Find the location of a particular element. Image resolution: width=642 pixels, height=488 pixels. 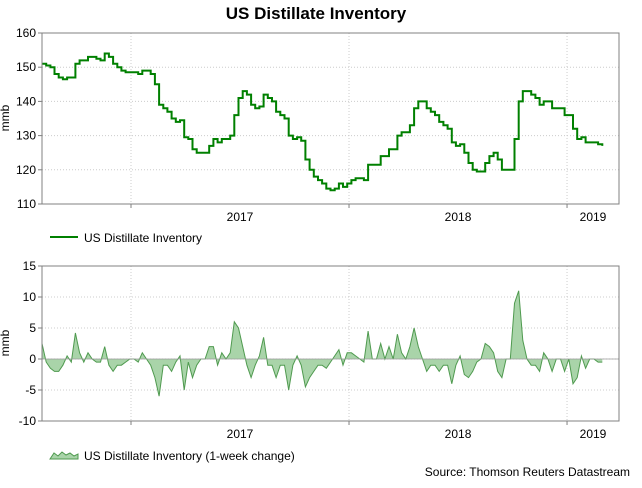

inventory-y-tick-label: 120 is located at coordinates (26, 170).